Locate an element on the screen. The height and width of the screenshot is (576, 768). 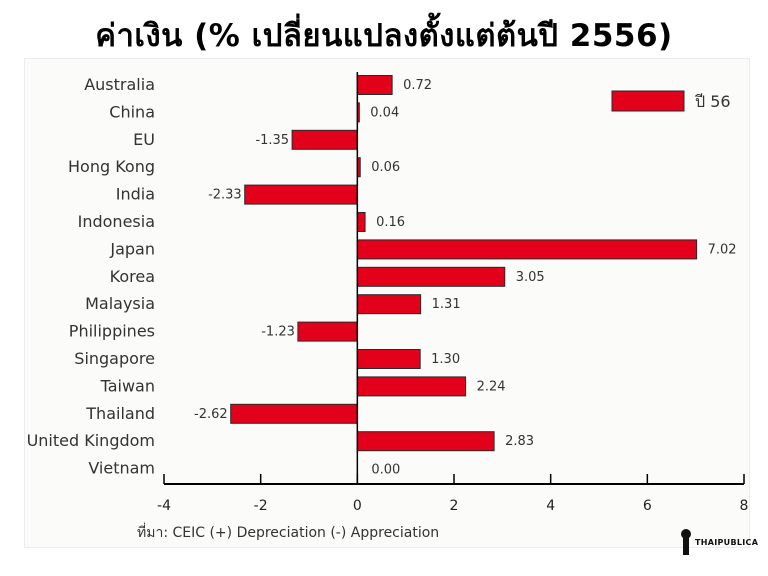
logo-text: THAIPUBLICA is located at coordinates (727, 542).